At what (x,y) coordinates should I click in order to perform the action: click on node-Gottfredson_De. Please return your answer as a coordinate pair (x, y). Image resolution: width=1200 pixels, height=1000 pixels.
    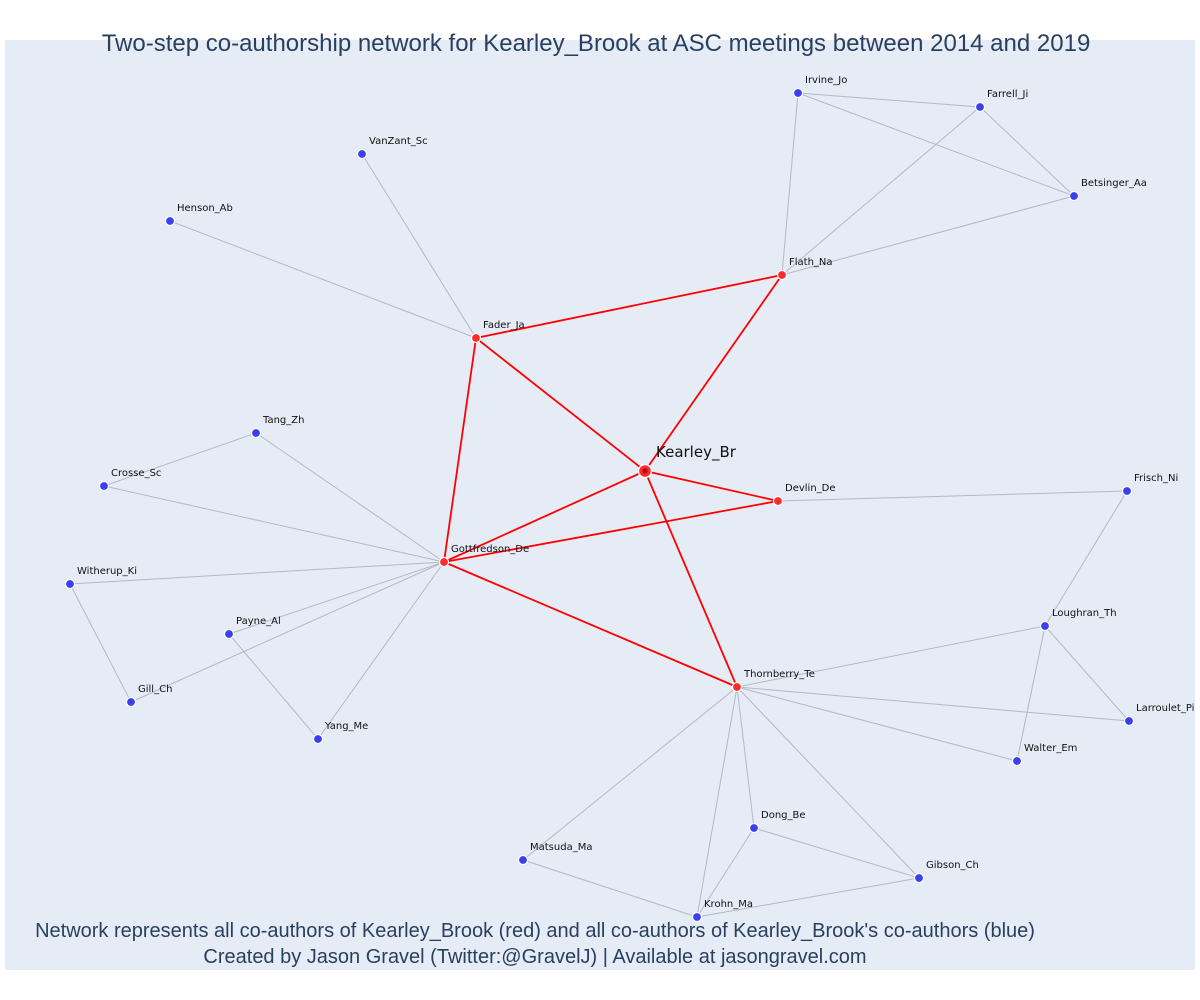
    Looking at the image, I should click on (444, 562).